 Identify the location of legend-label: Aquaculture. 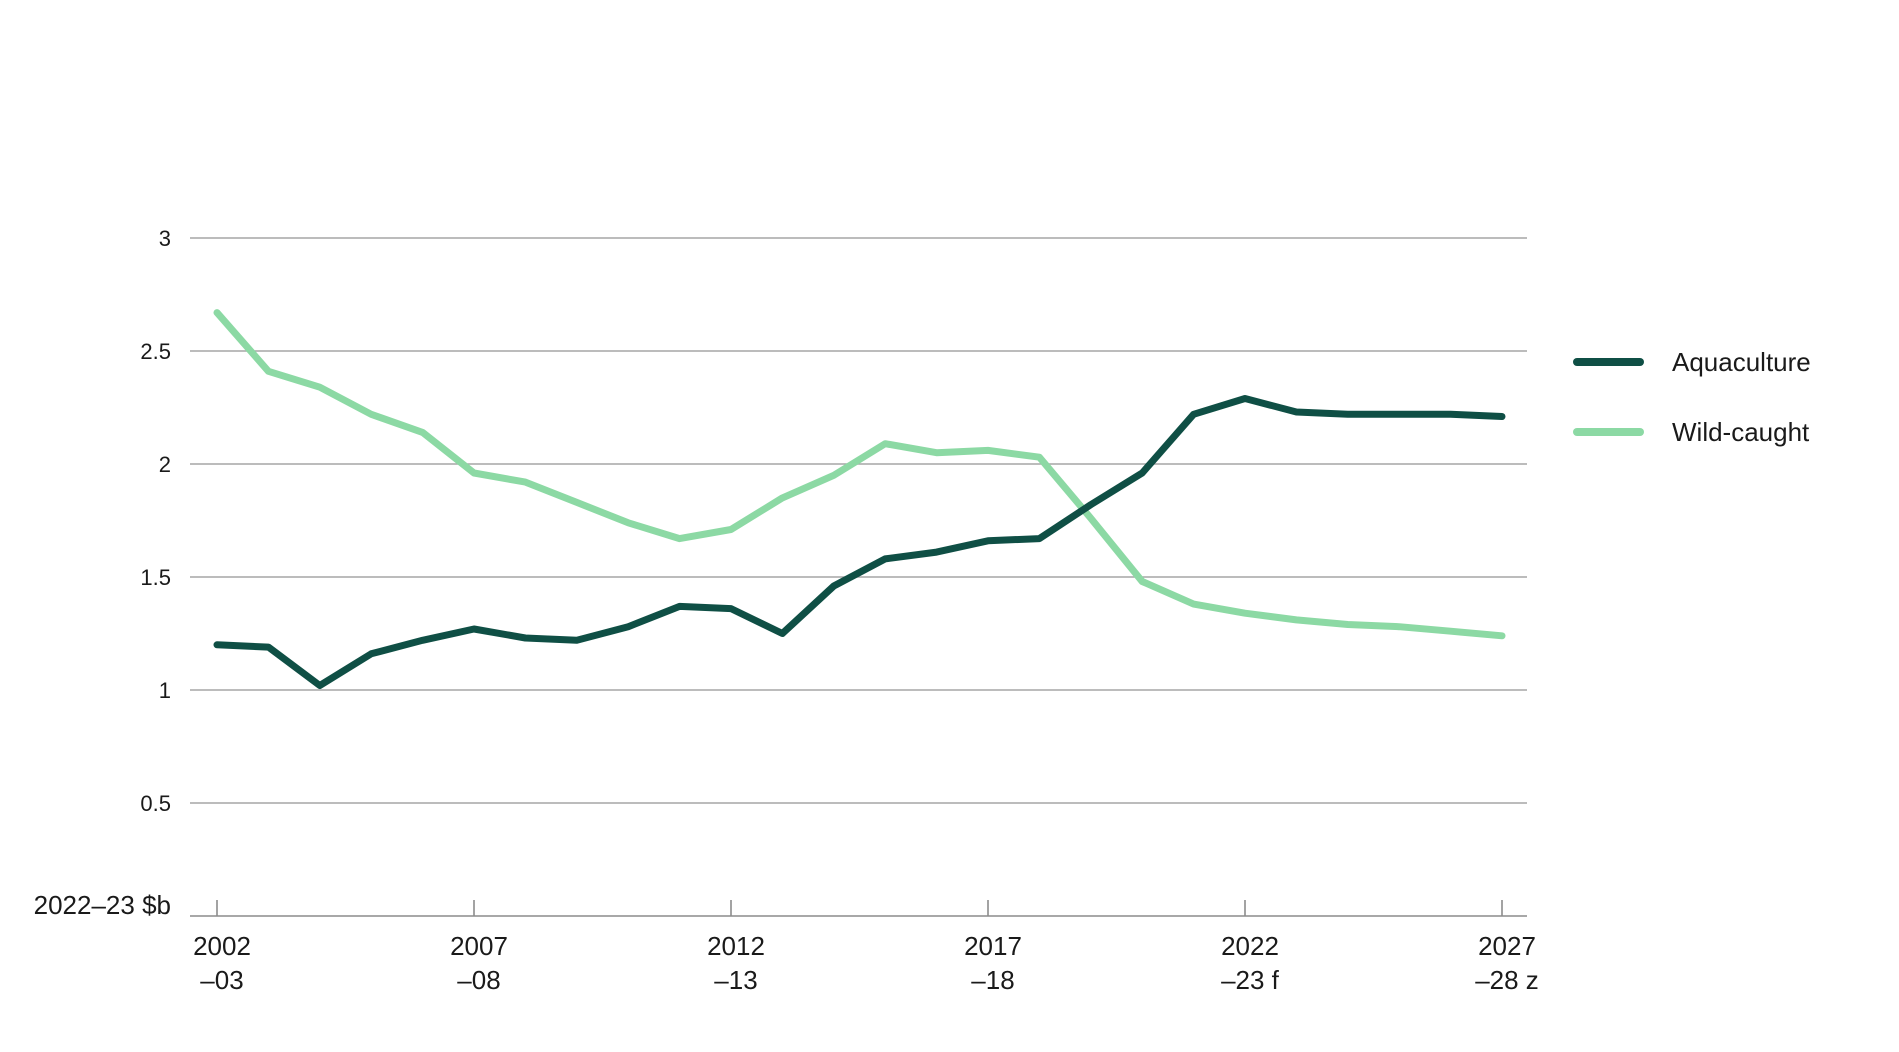
(1741, 362).